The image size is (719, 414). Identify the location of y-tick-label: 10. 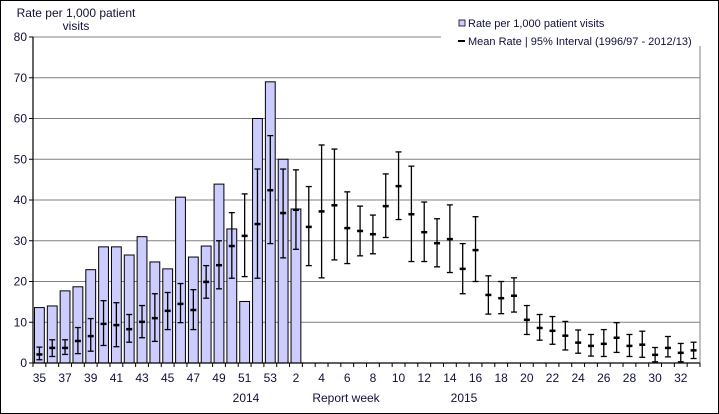
(21, 322).